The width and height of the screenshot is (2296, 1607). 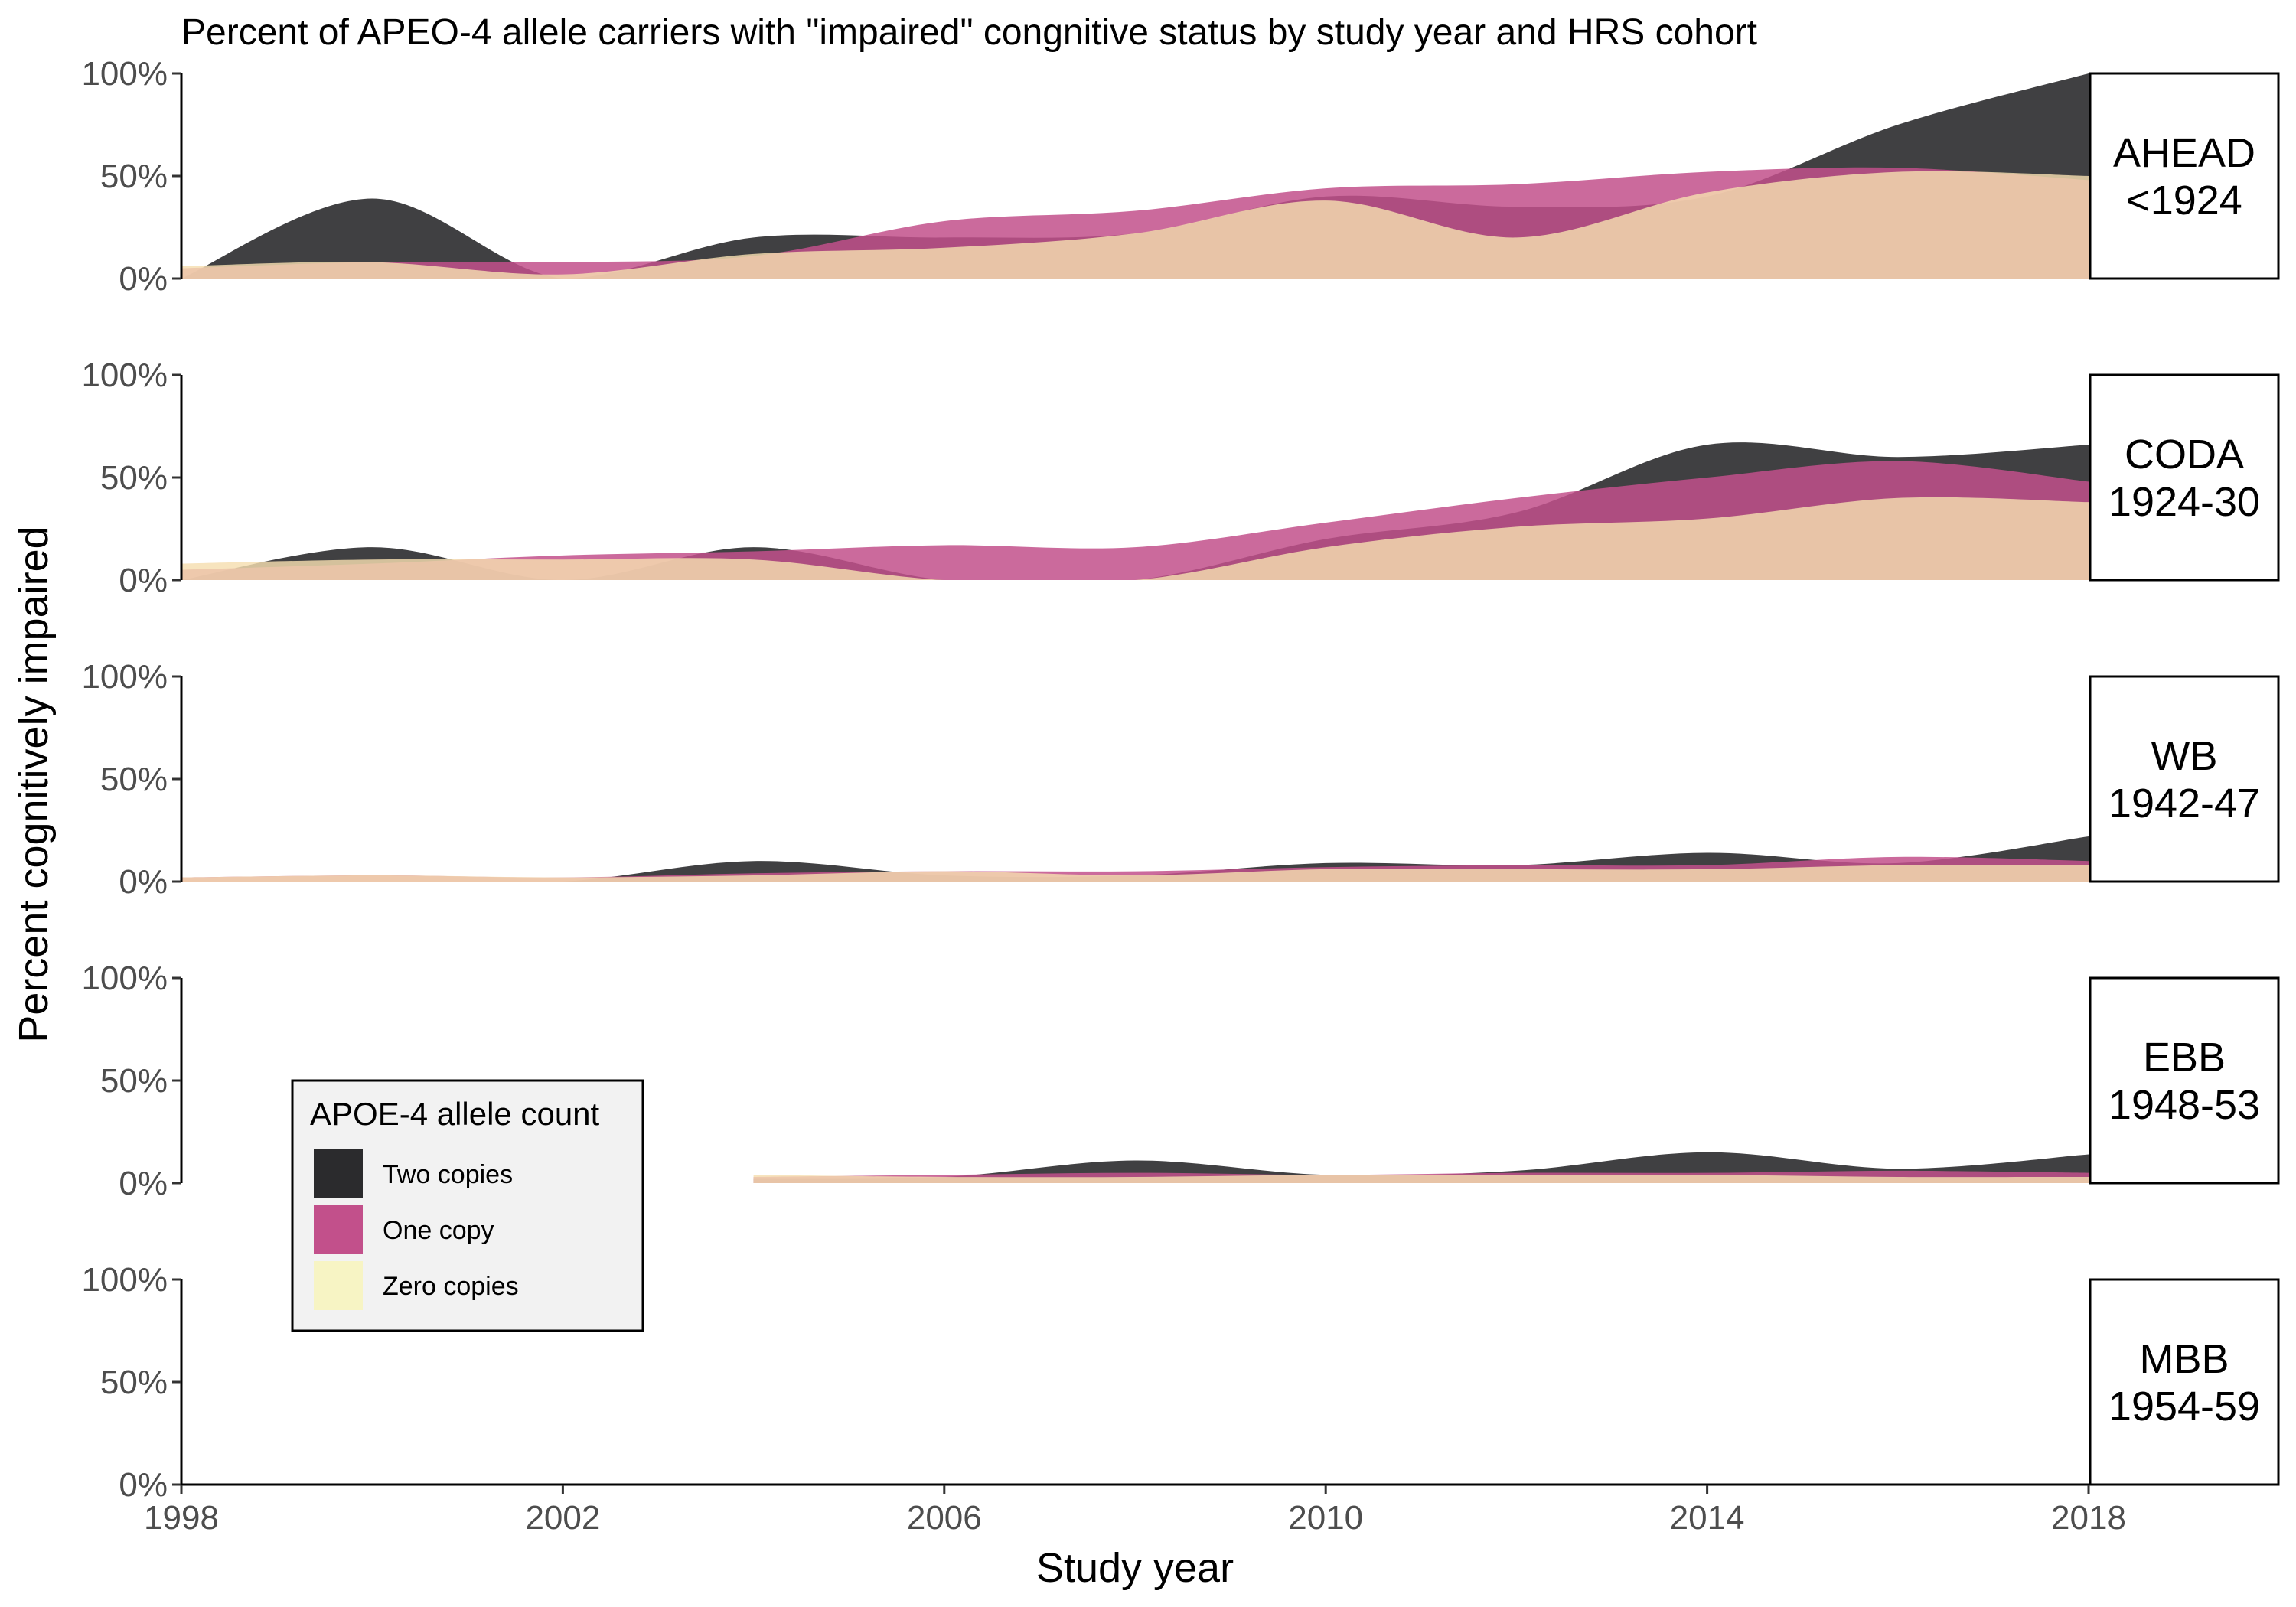 What do you see at coordinates (944, 1518) in the screenshot?
I see `x-tick-label: 2006` at bounding box center [944, 1518].